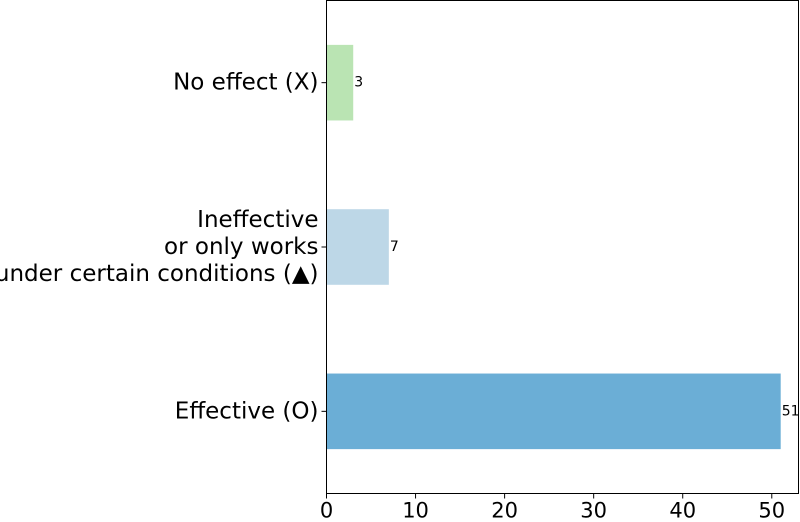 The image size is (800, 522). What do you see at coordinates (682, 510) in the screenshot?
I see `x-tick-label: 40` at bounding box center [682, 510].